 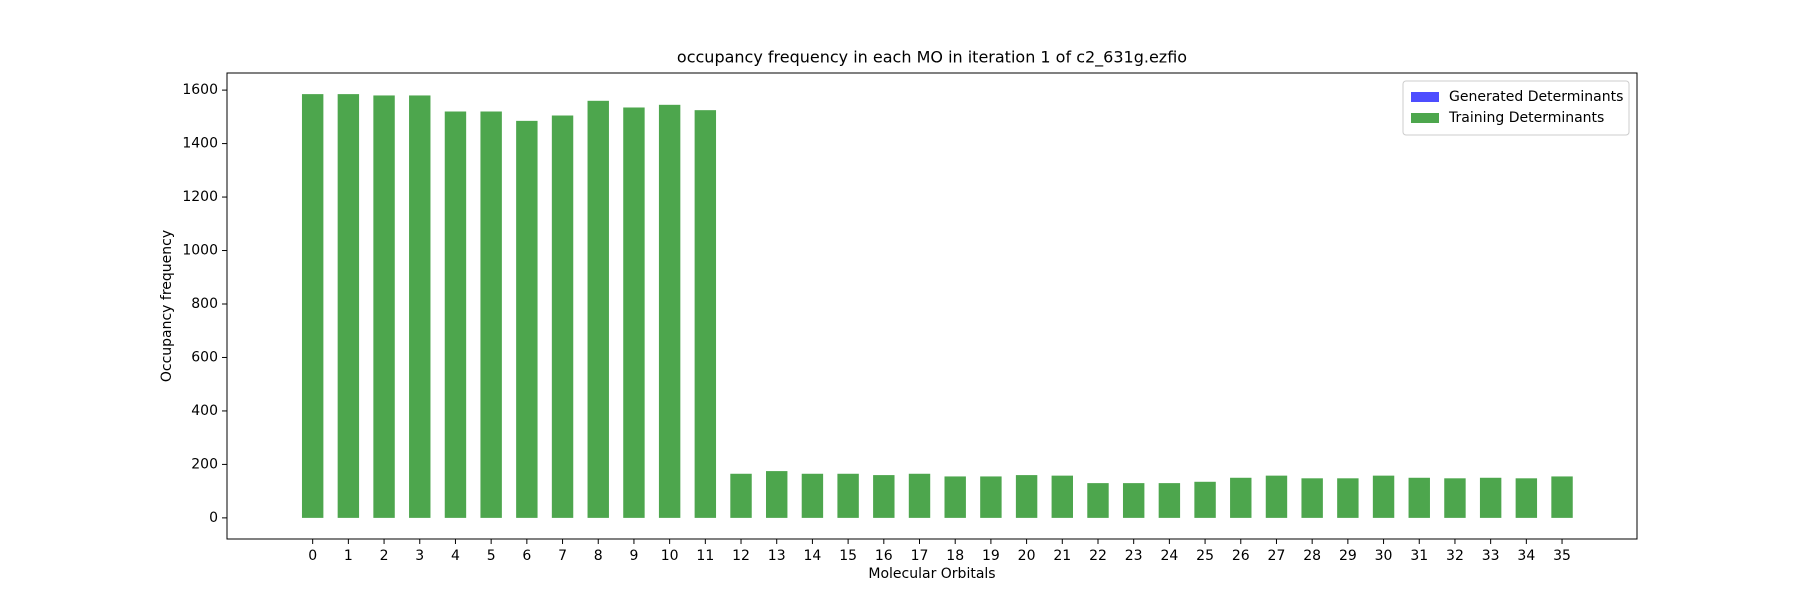 I want to click on x-tick-label: 31, so click(x=1419, y=556).